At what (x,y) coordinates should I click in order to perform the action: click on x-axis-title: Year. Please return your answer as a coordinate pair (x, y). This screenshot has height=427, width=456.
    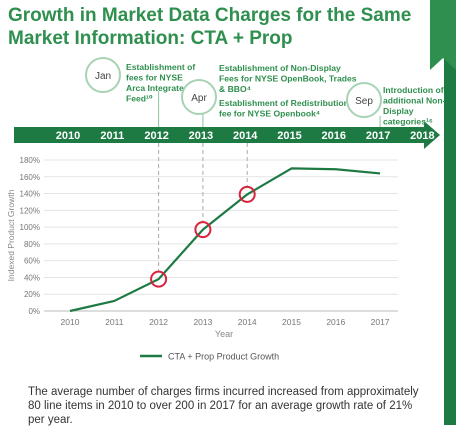
    Looking at the image, I should click on (224, 334).